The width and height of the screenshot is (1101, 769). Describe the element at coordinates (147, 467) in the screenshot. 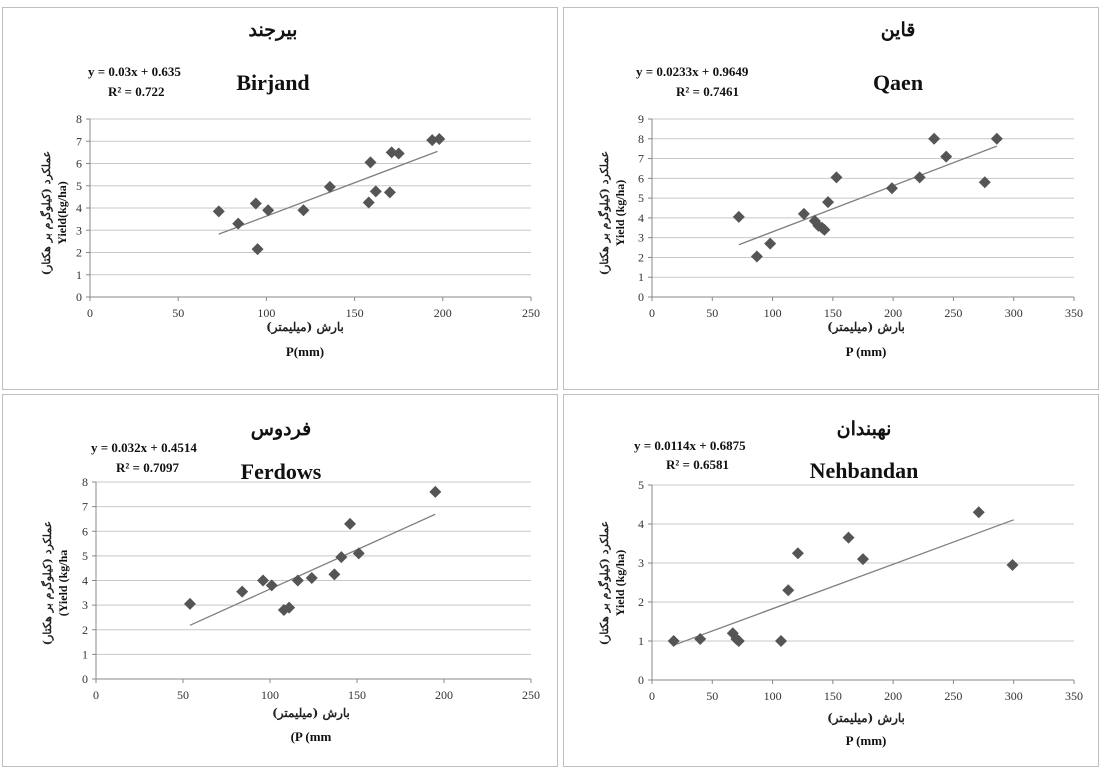

I see `r-squared-label: R² = 0.7097` at that location.